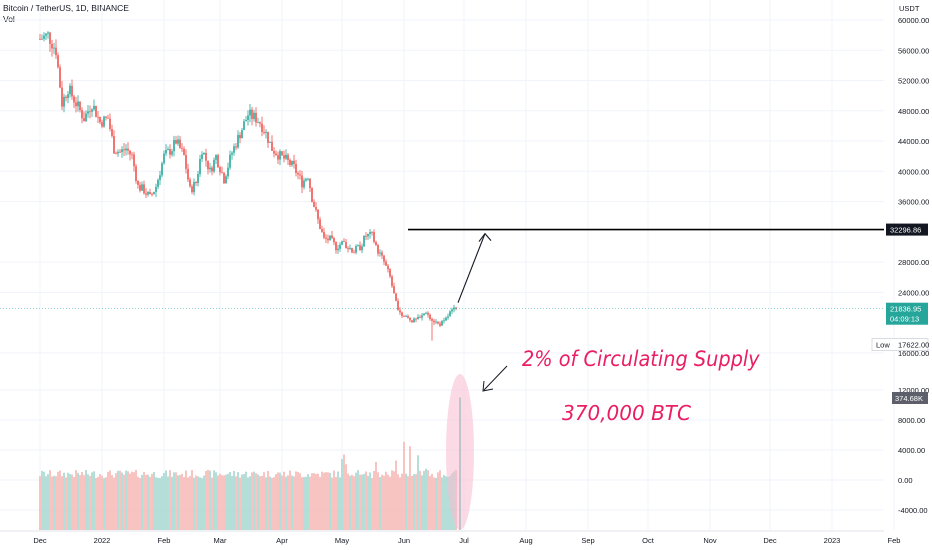 This screenshot has height=550, width=932. I want to click on low-label-box, so click(900, 344).